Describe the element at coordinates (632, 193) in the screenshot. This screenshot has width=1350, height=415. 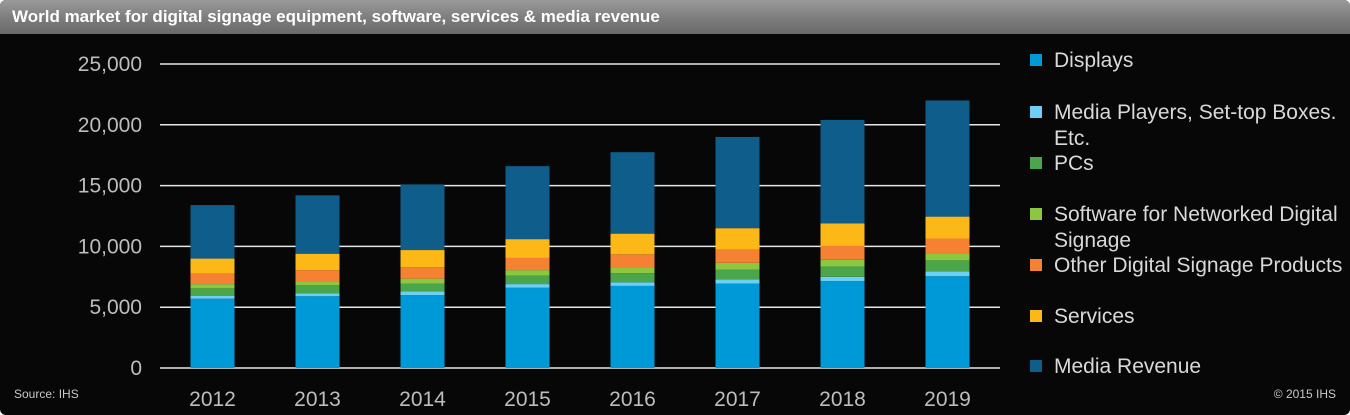
I see `bar-segment-media-revenue-2016` at that location.